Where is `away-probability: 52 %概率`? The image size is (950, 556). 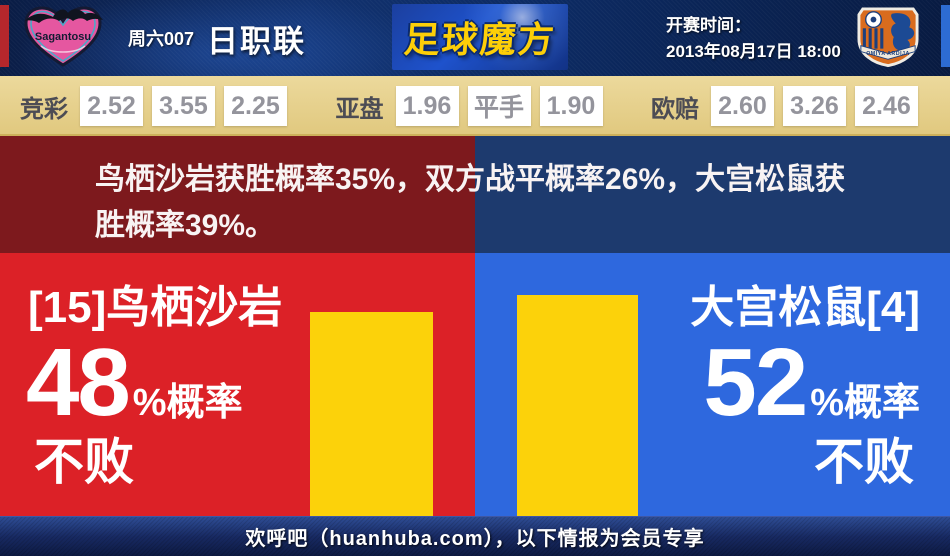 away-probability: 52 %概率 is located at coordinates (811, 382).